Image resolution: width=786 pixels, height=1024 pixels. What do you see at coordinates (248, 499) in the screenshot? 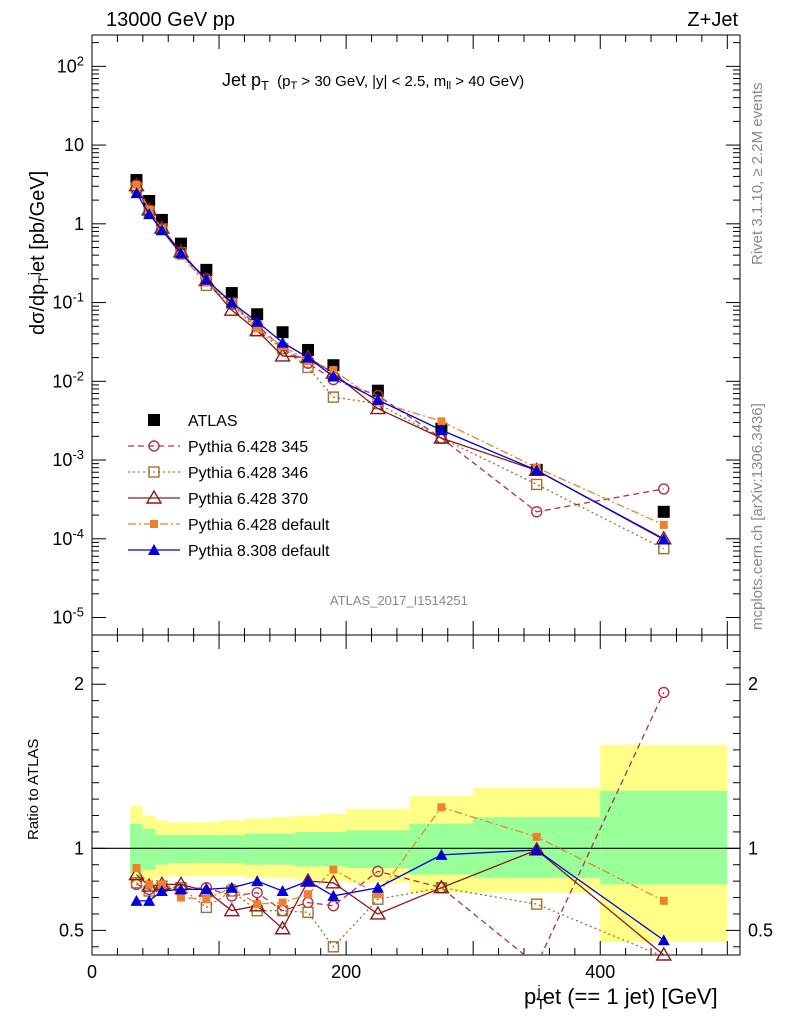
I see `legend-label: Pythia 6.428 370` at bounding box center [248, 499].